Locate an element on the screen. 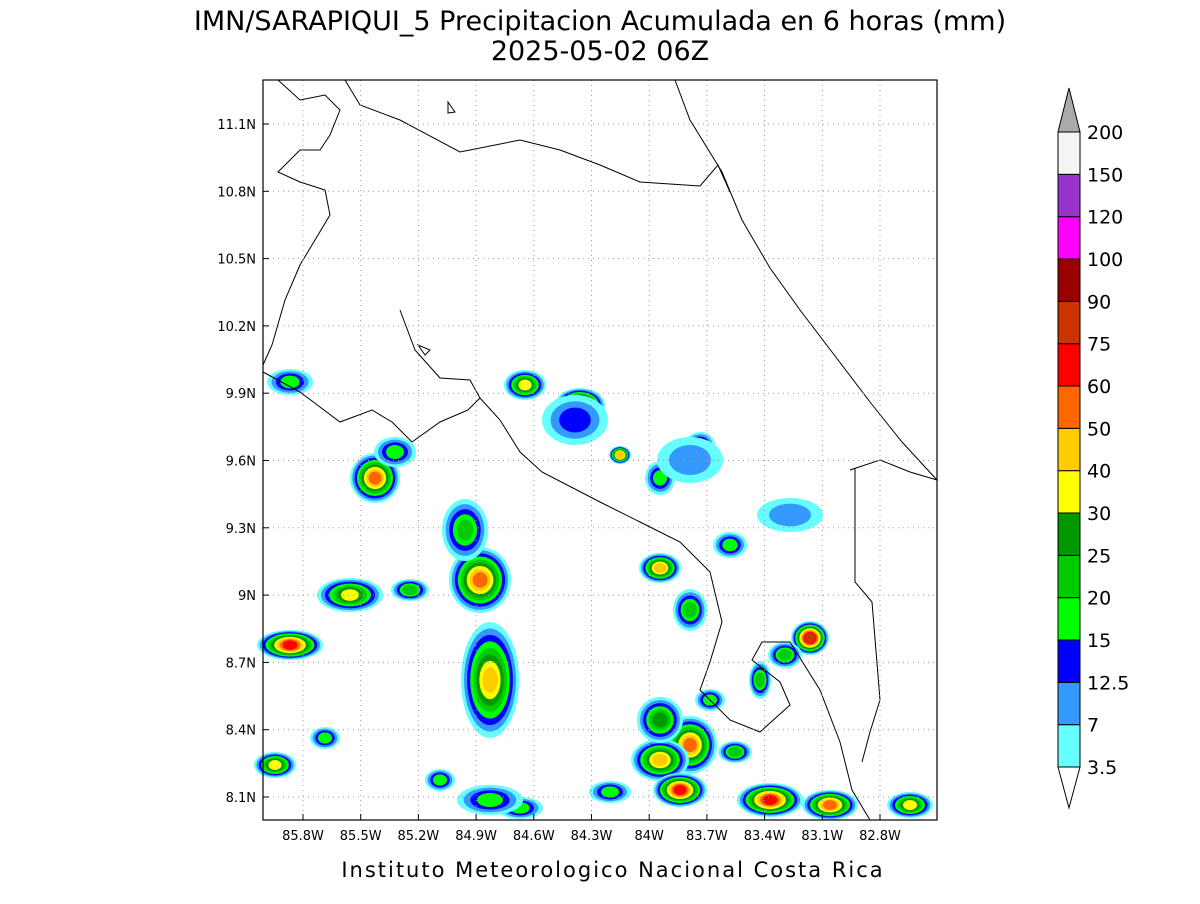 The width and height of the screenshot is (1200, 904). lon-label: 85.8W is located at coordinates (303, 836).